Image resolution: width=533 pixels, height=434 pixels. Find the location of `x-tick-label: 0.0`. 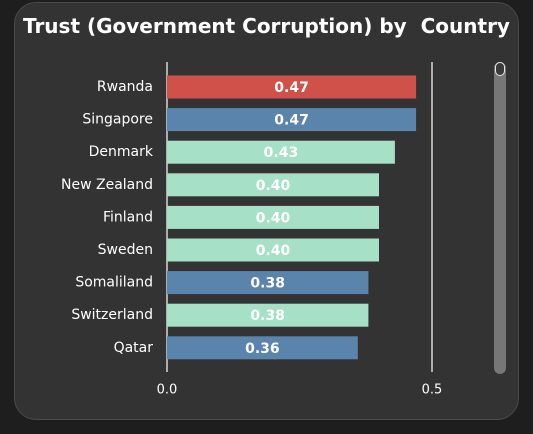

x-tick-label: 0.0 is located at coordinates (167, 390).